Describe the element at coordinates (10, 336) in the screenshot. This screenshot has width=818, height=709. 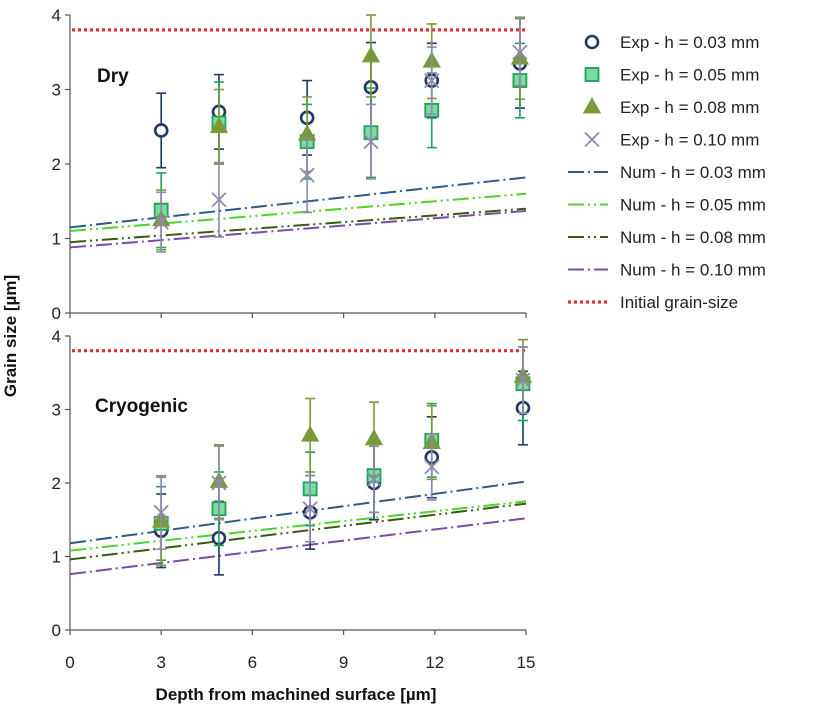
I see `y-axis-title: Grain size [µm]` at that location.